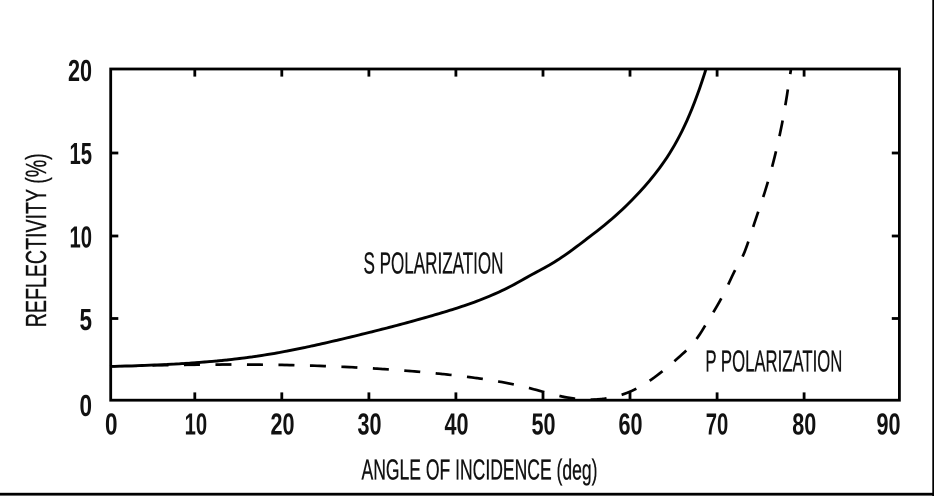 Image resolution: width=934 pixels, height=496 pixels. Describe the element at coordinates (717, 423) in the screenshot. I see `svg-text: 70` at that location.